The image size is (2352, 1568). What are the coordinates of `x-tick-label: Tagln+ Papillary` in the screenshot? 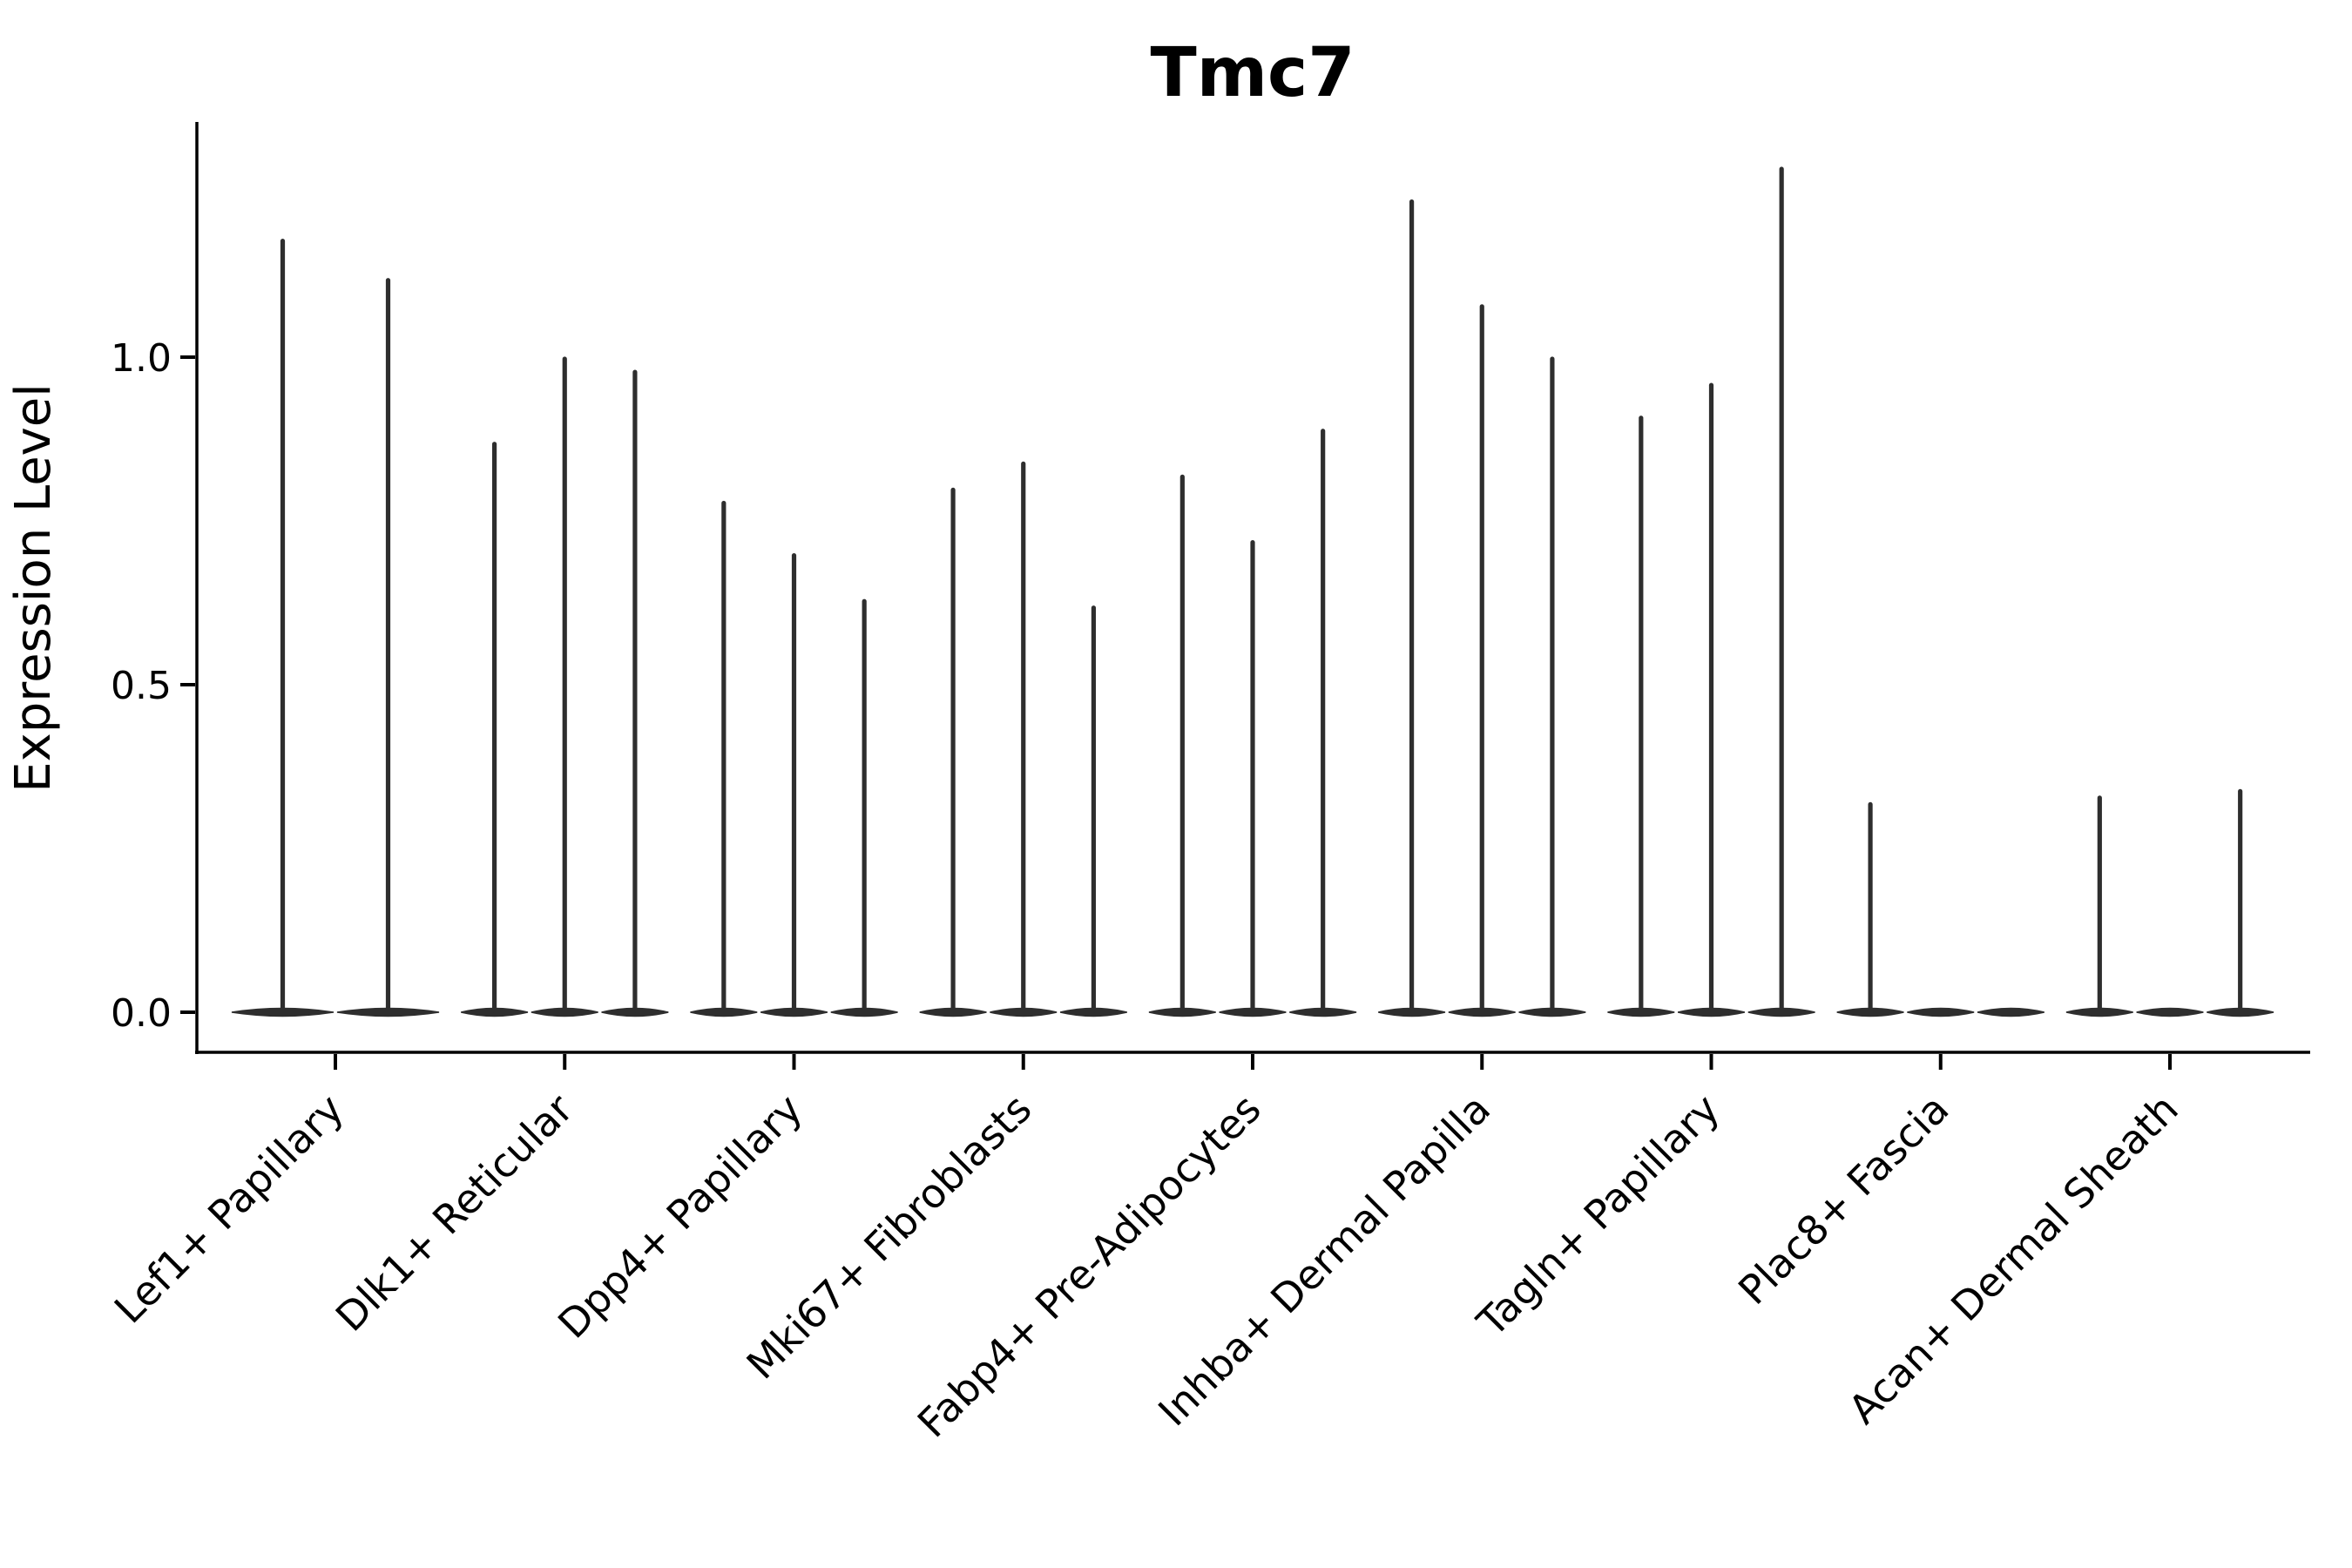 It's located at (1598, 1216).